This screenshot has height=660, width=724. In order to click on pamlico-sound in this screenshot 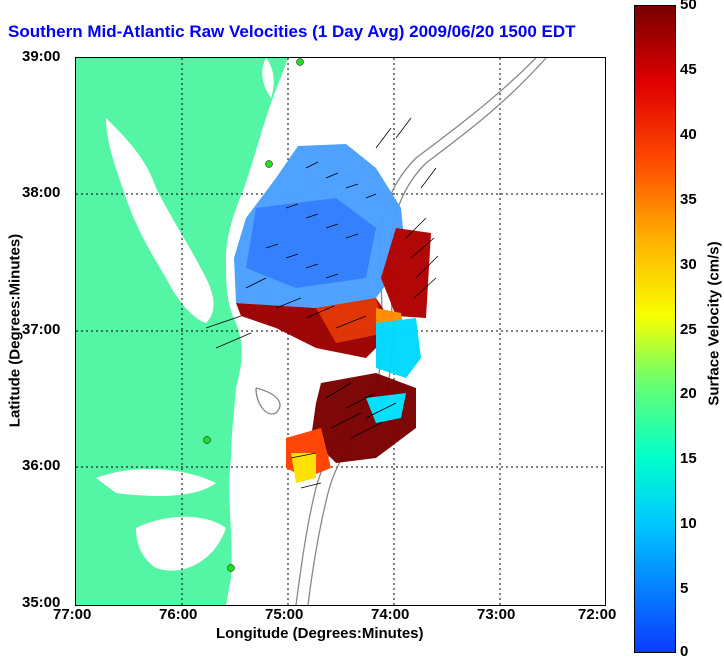, I will do `click(181, 543)`.